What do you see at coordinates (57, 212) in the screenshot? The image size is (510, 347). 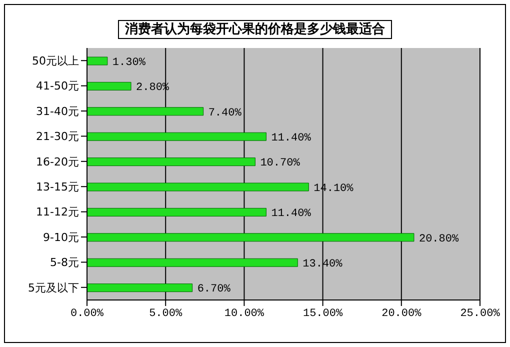 I see `y-tick-label: 11-12元` at bounding box center [57, 212].